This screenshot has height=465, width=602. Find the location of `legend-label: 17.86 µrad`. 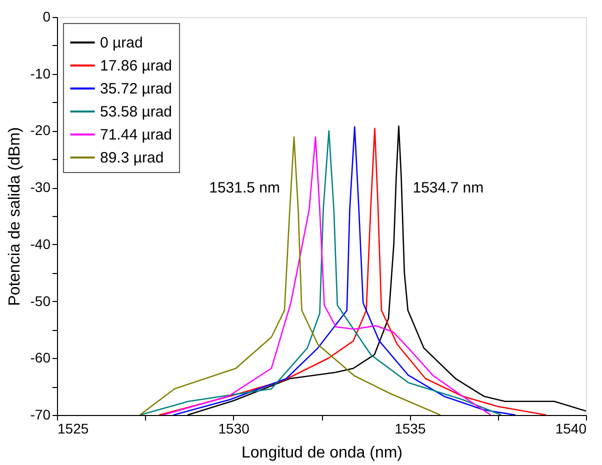

legend-label: 17.86 µrad is located at coordinates (136, 66).